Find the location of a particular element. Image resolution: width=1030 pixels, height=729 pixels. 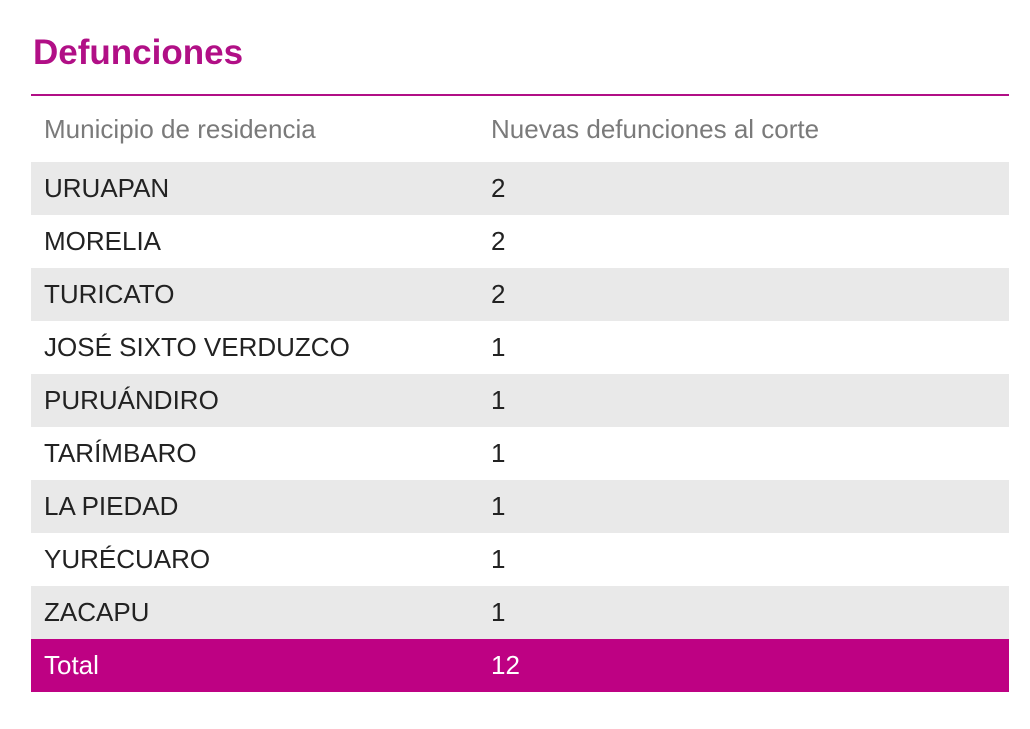

table-row: JOSÉ SIXTO VERDUZCO 1 is located at coordinates (520, 347).